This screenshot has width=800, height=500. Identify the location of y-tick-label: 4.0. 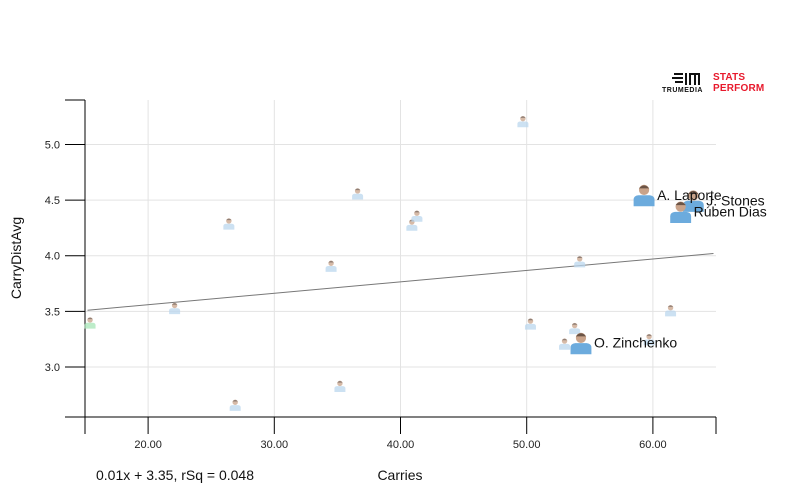
(52, 257).